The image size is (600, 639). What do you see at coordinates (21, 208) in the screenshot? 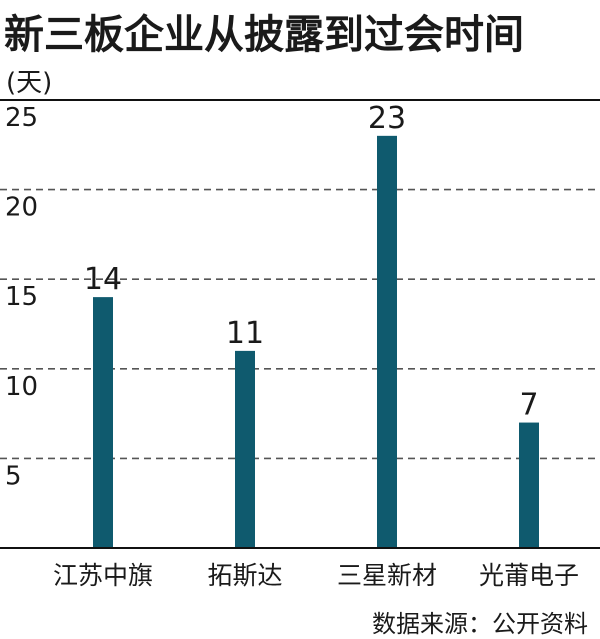
I see `y-tick-label: 20` at bounding box center [21, 208].